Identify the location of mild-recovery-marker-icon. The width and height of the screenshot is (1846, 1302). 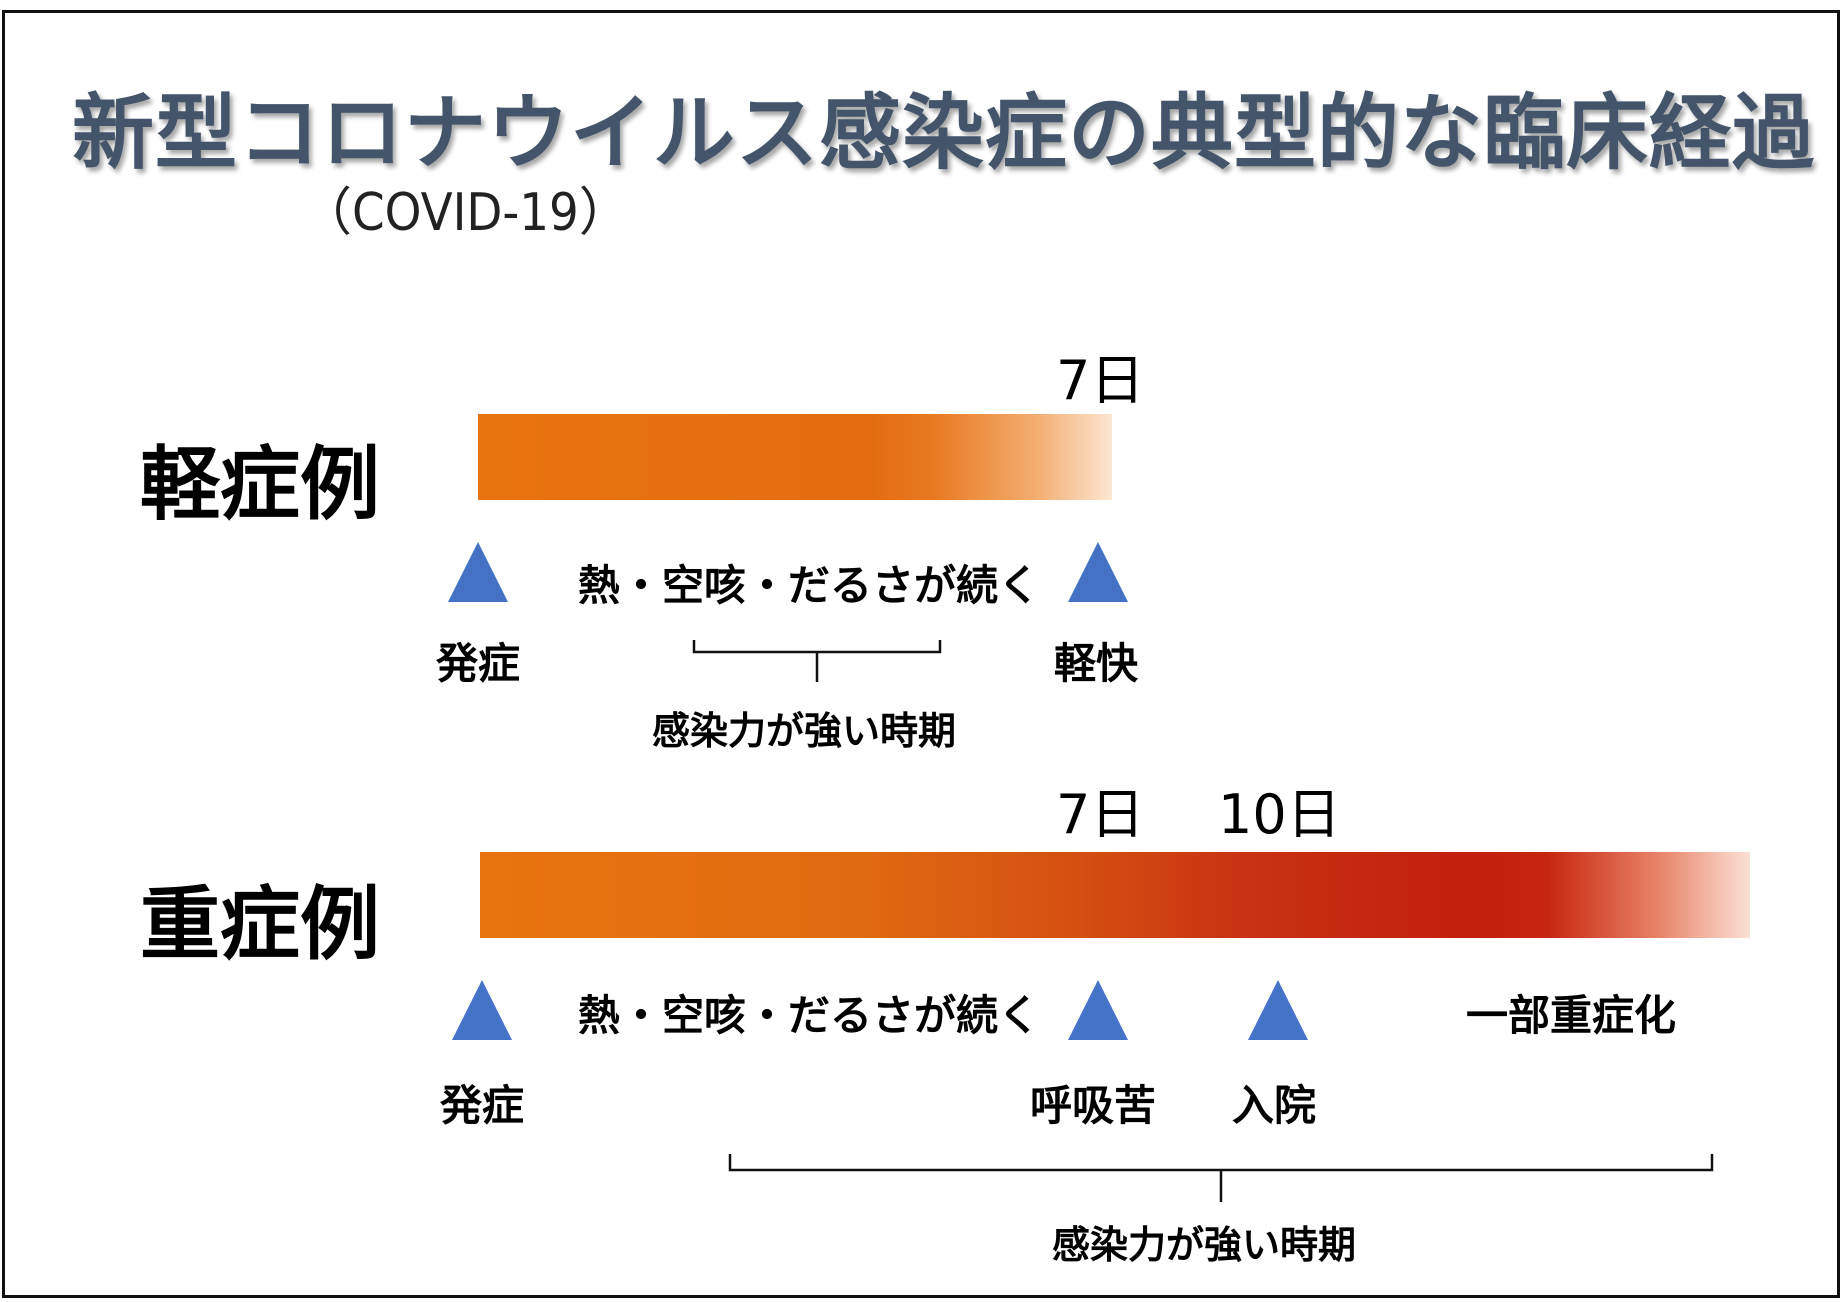
(1098, 572).